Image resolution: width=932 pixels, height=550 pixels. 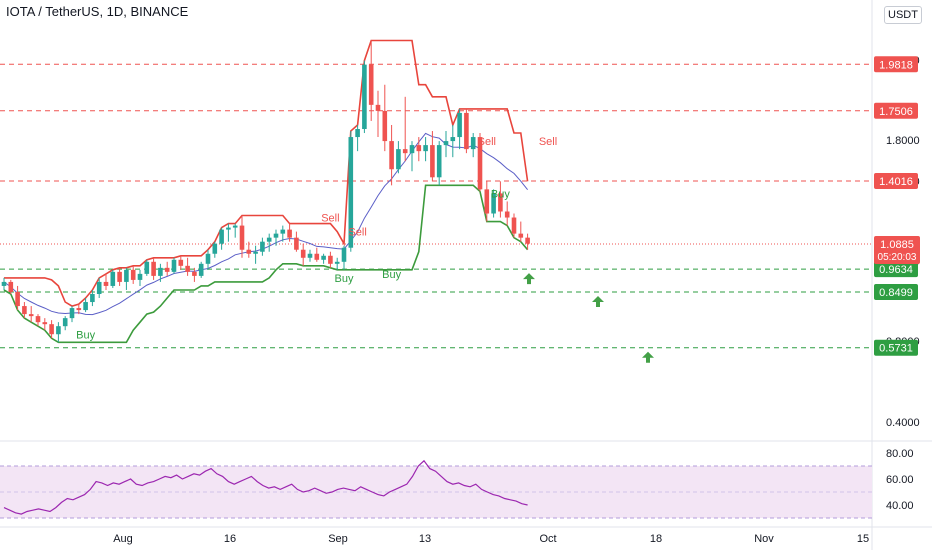 What do you see at coordinates (900, 480) in the screenshot?
I see `rsi-tick-label: 60.00` at bounding box center [900, 480].